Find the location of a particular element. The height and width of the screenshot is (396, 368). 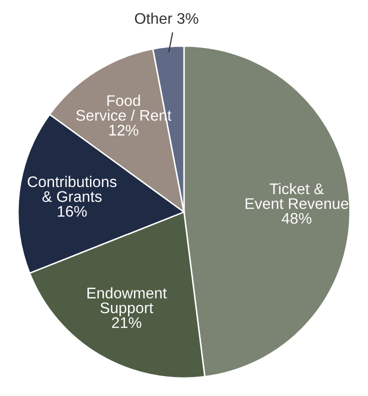

data-label: 16% is located at coordinates (72, 211).